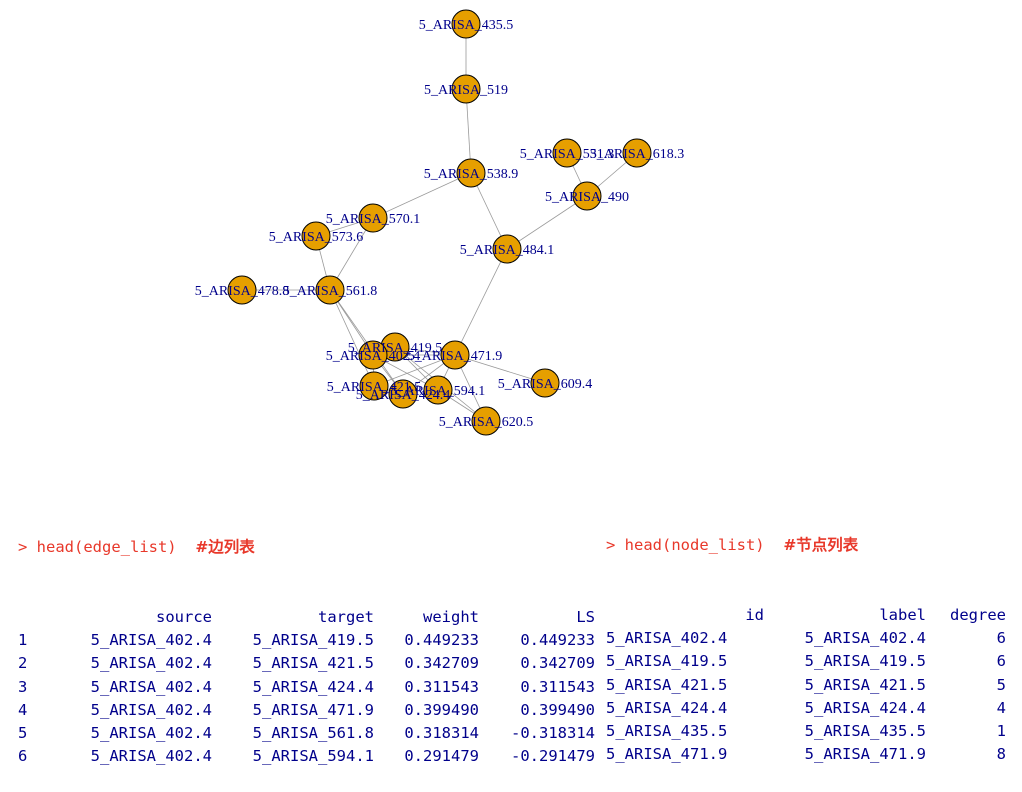 This screenshot has height=792, width=1022. I want to click on graph-node-label: 5_ARISA_561.8, so click(330, 291).